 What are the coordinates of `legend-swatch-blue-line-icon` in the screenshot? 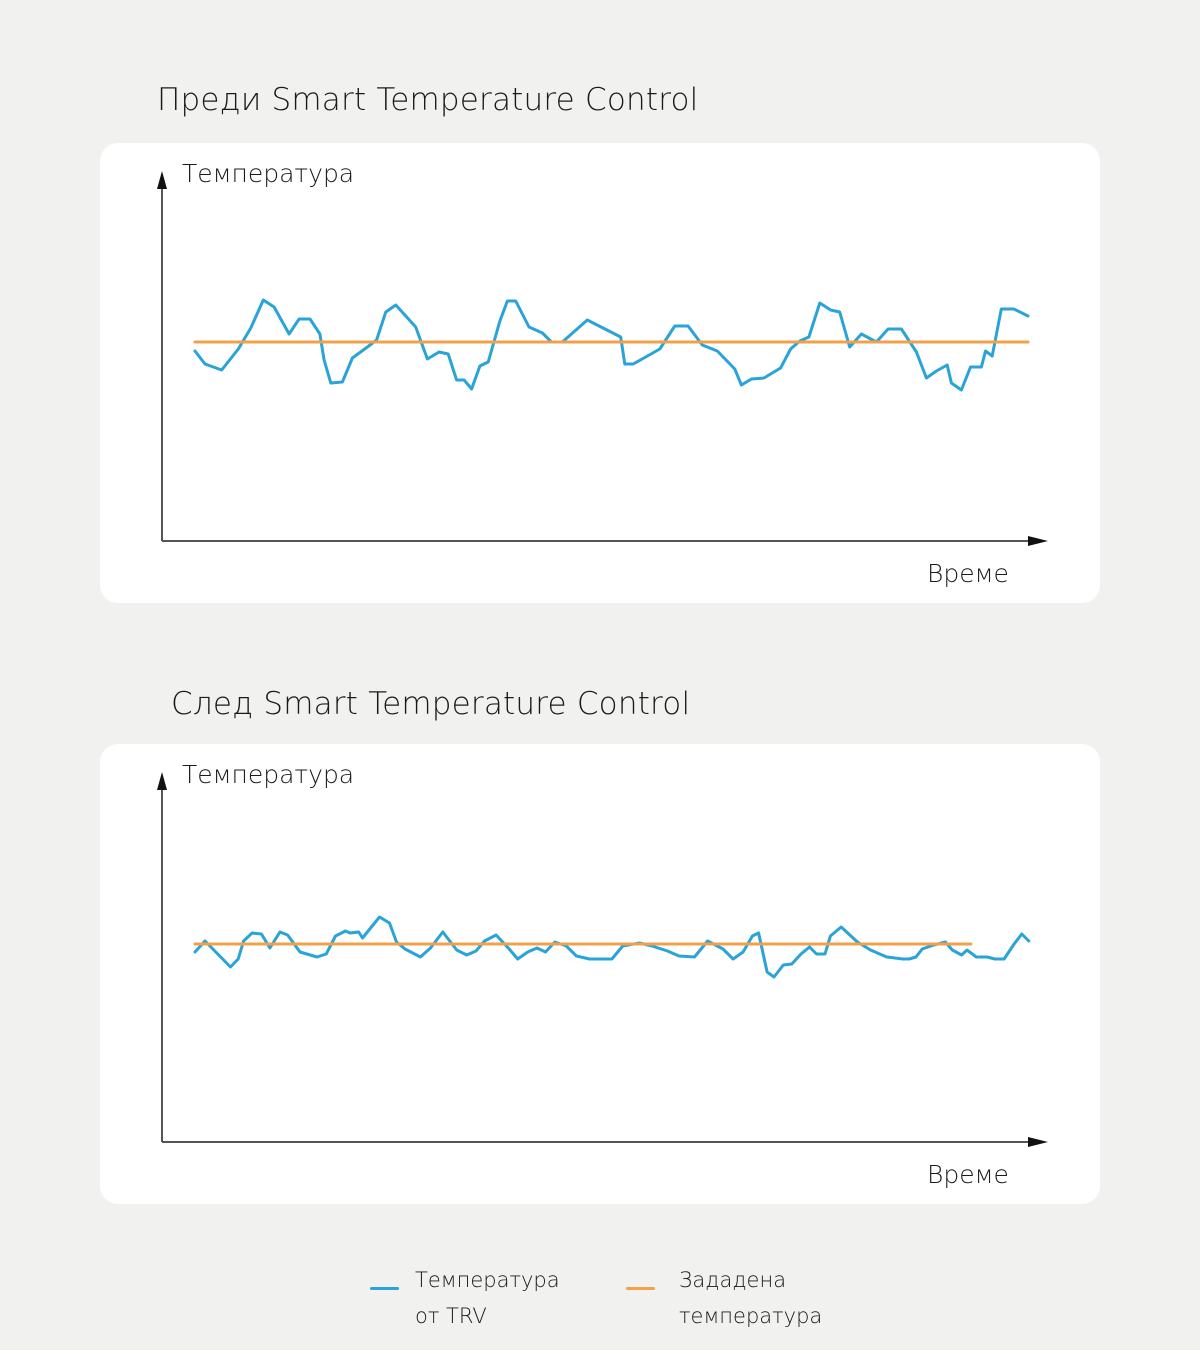 It's located at (384, 1288).